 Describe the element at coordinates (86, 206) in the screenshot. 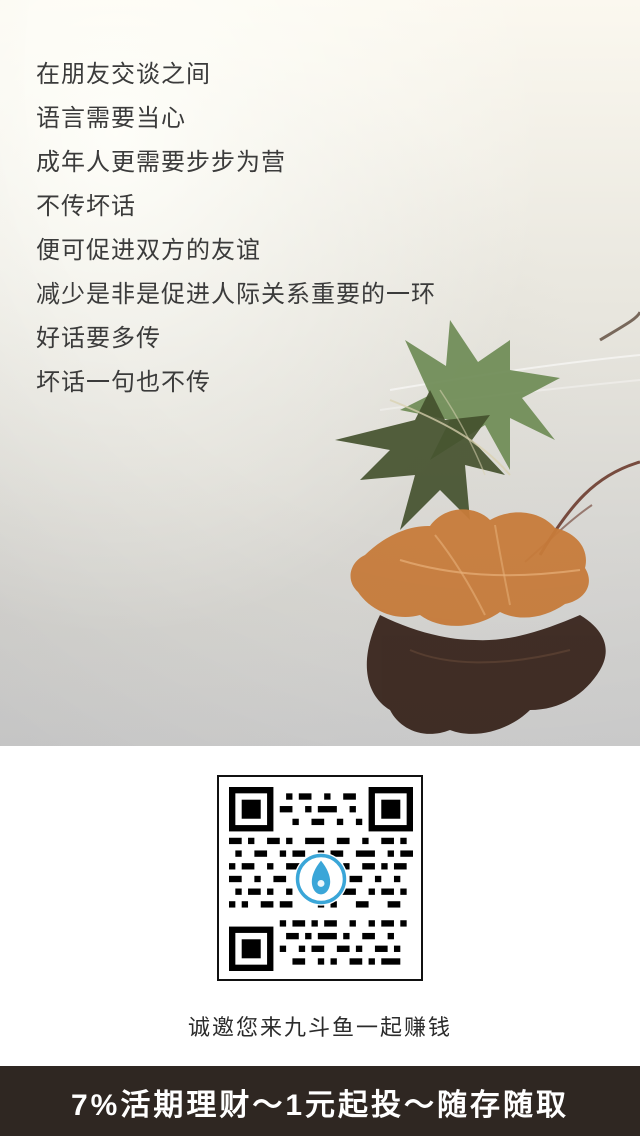

I see `poem-line-4: 不传坏话` at that location.